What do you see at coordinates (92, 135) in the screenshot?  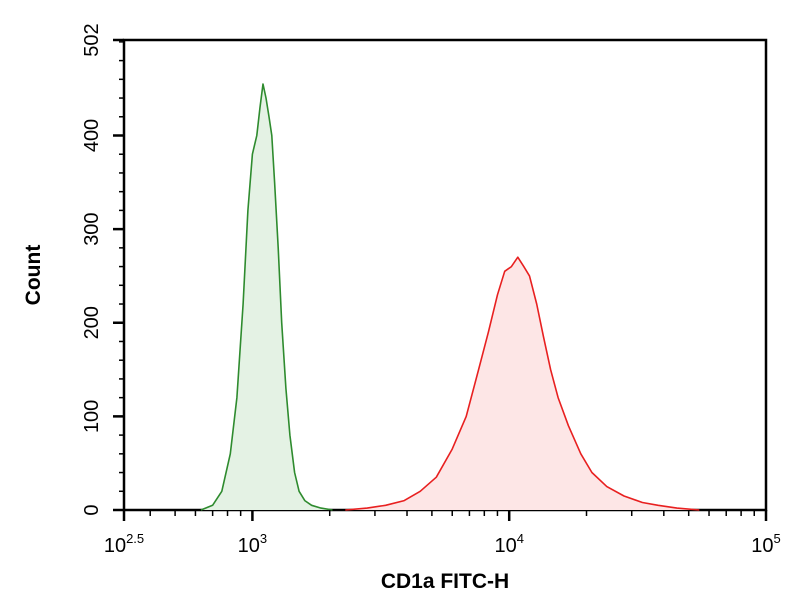 I see `y-tick-label: 400` at bounding box center [92, 135].